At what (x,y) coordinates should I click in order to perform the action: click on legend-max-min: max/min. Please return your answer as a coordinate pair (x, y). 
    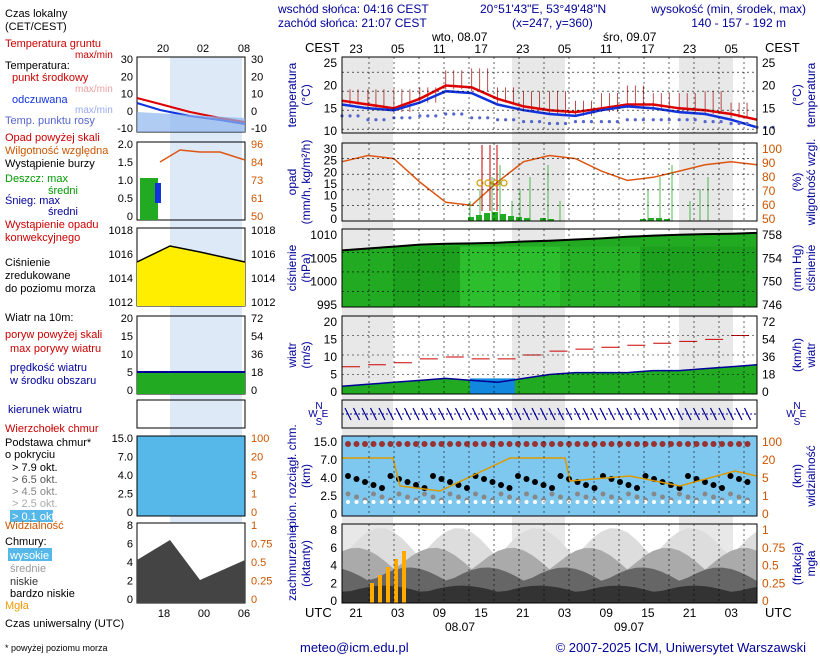
    Looking at the image, I should click on (94, 55).